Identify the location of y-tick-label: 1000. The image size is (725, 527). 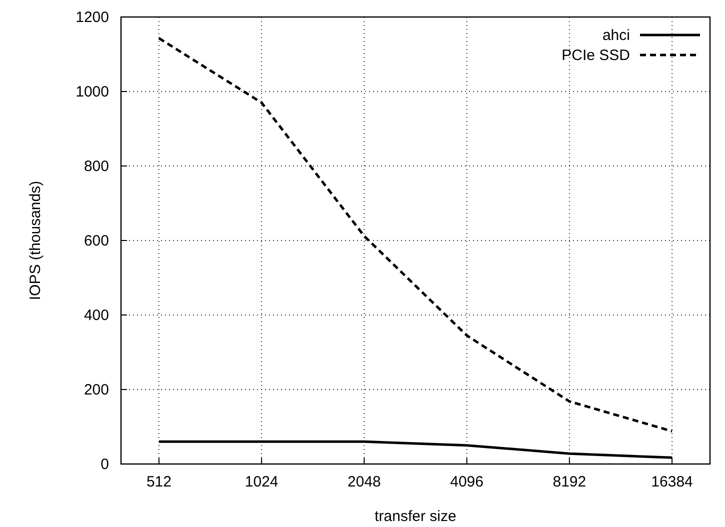
(92, 91).